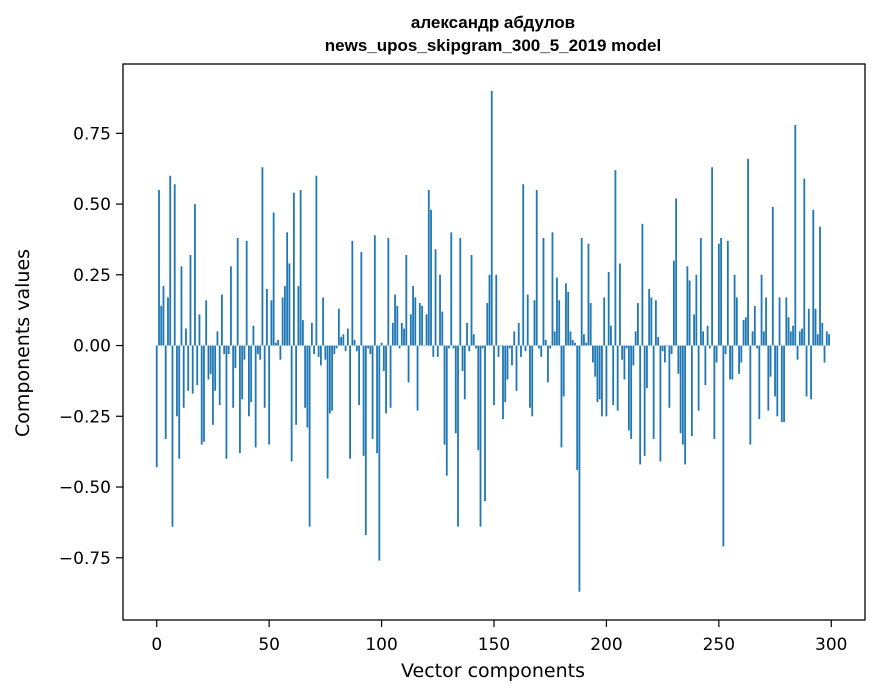 This screenshot has width=880, height=696. Describe the element at coordinates (85, 559) in the screenshot. I see `y-tick-label: −0.75` at that location.